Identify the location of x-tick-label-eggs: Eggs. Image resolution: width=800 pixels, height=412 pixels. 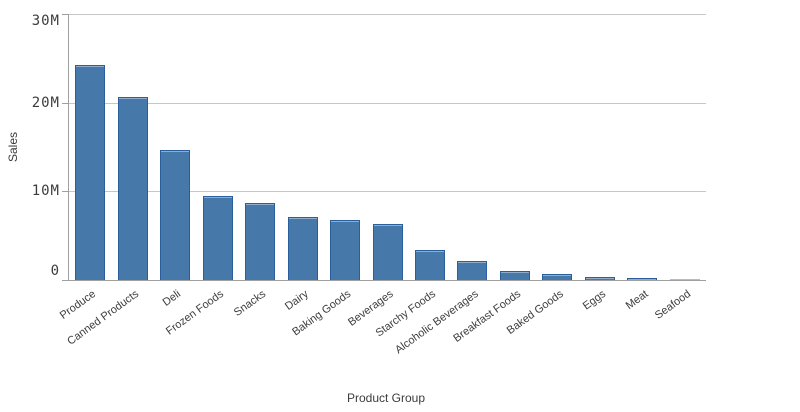
(594, 300).